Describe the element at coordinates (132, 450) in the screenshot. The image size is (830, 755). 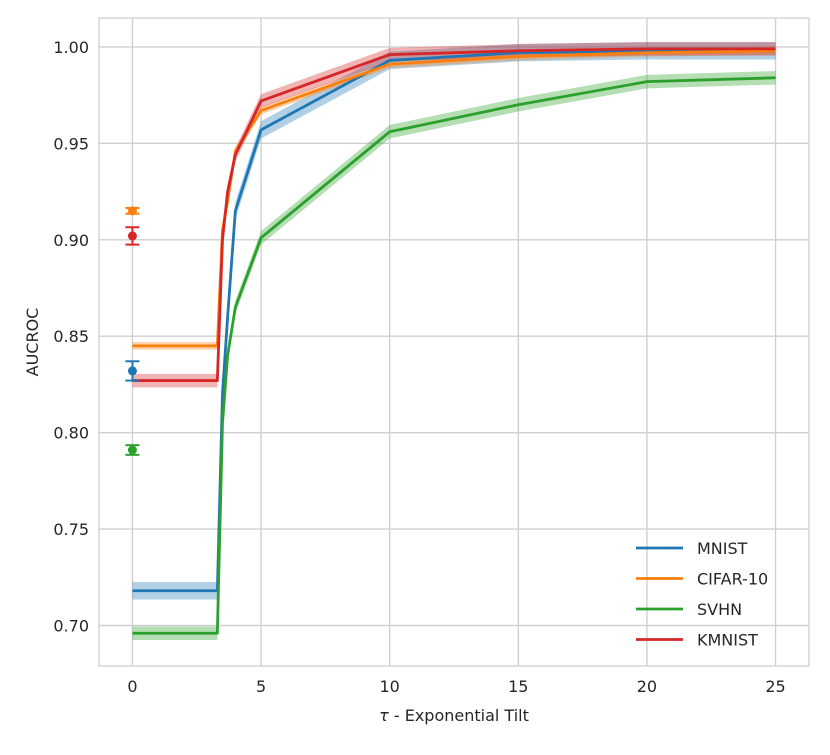
I see `point-svhn` at that location.